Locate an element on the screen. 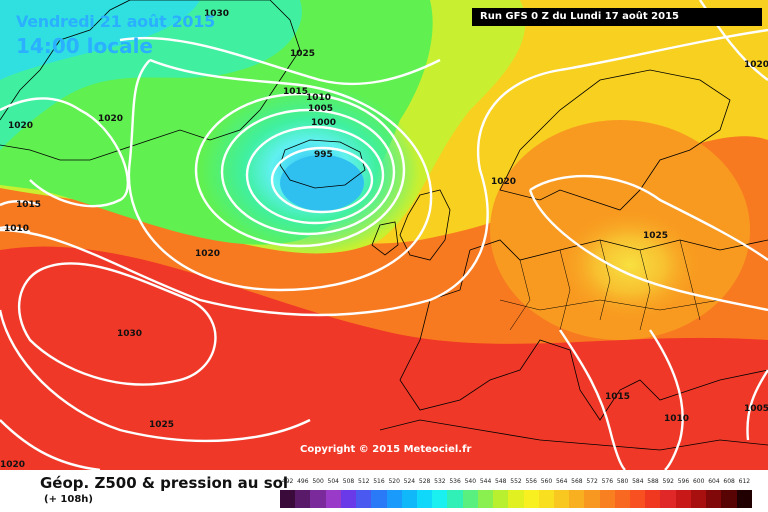  legend-value: 604 is located at coordinates (714, 481).